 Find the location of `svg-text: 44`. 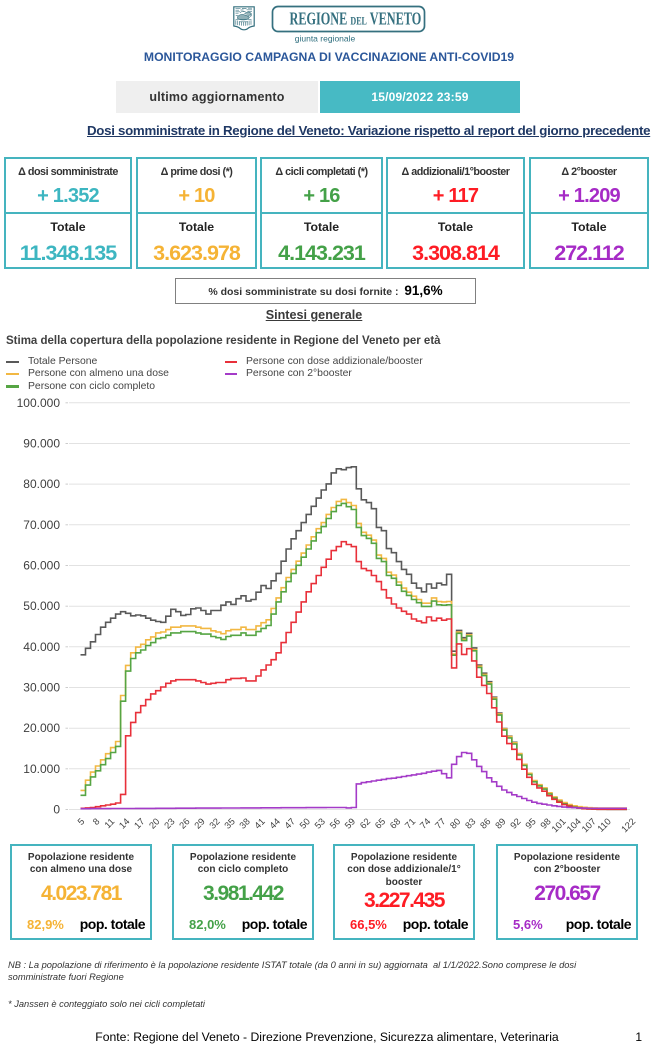

svg-text: 44 is located at coordinates (275, 823).